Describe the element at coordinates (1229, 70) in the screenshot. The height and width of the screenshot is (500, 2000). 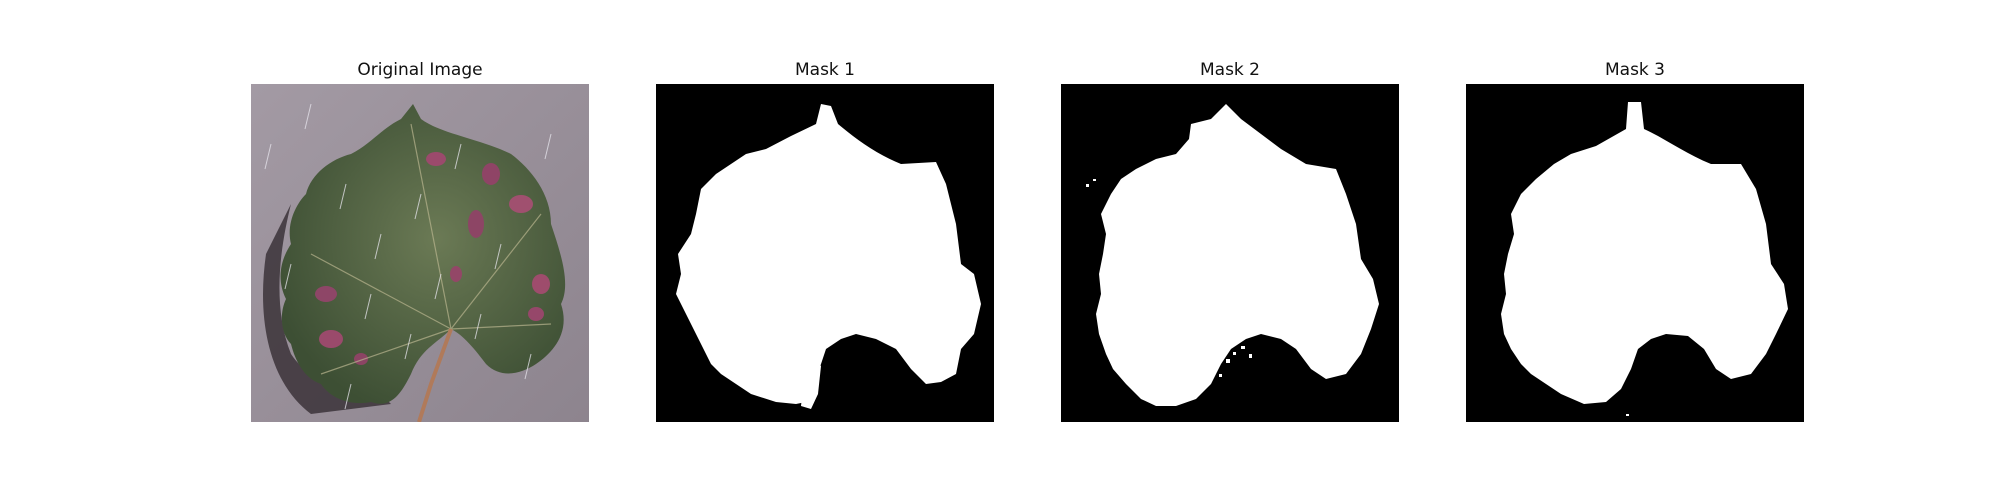
I see `panel-title-mask-2: Mask 2` at that location.